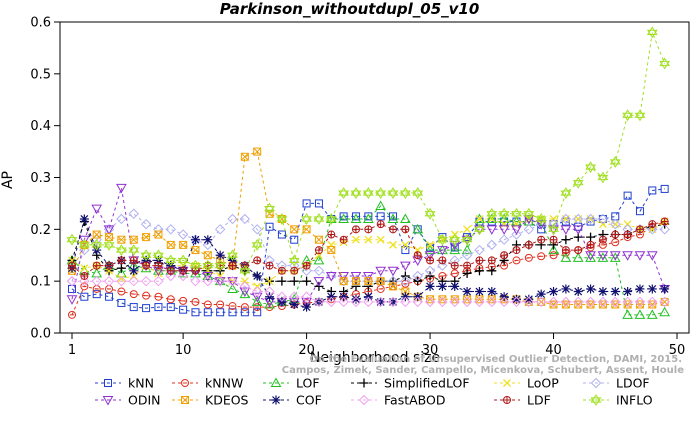 This screenshot has height=434, width=699. What do you see at coordinates (398, 400) in the screenshot?
I see `legend-item-fastabod: FastABOD` at bounding box center [398, 400].